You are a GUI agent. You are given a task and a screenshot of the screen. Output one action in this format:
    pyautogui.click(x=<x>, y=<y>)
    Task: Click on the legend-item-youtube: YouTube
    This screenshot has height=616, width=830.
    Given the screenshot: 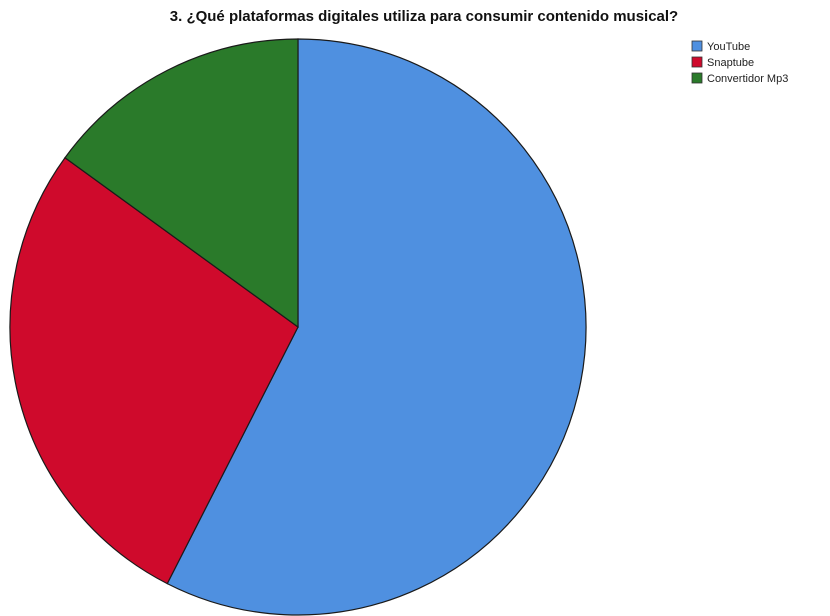 What is the action you would take?
    pyautogui.click(x=720, y=46)
    